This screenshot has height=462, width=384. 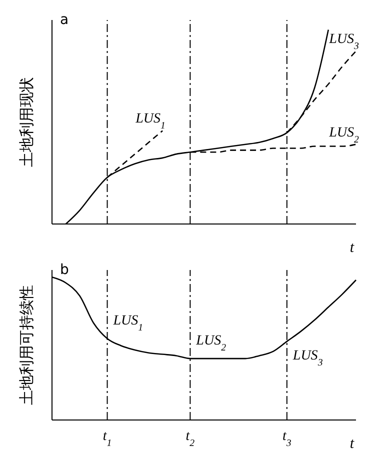 I want to click on chart-title: a, so click(x=64, y=20).